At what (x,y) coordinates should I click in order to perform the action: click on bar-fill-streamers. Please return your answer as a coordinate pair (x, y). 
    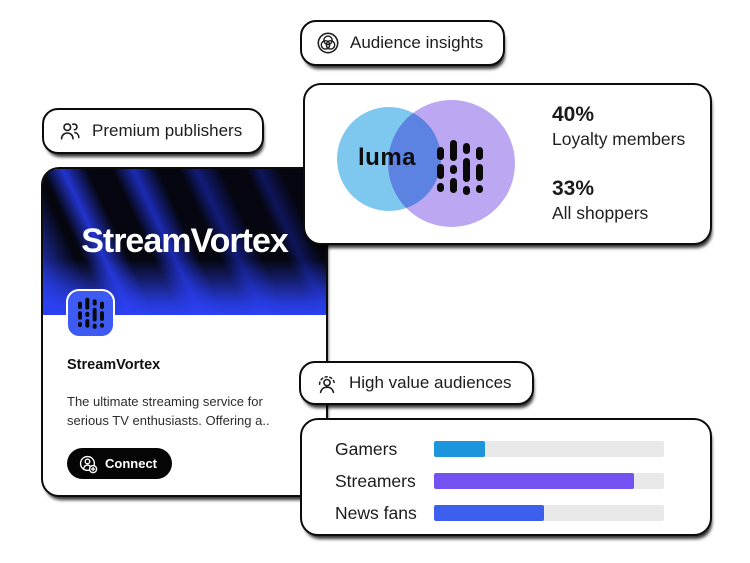
    Looking at the image, I should click on (534, 481).